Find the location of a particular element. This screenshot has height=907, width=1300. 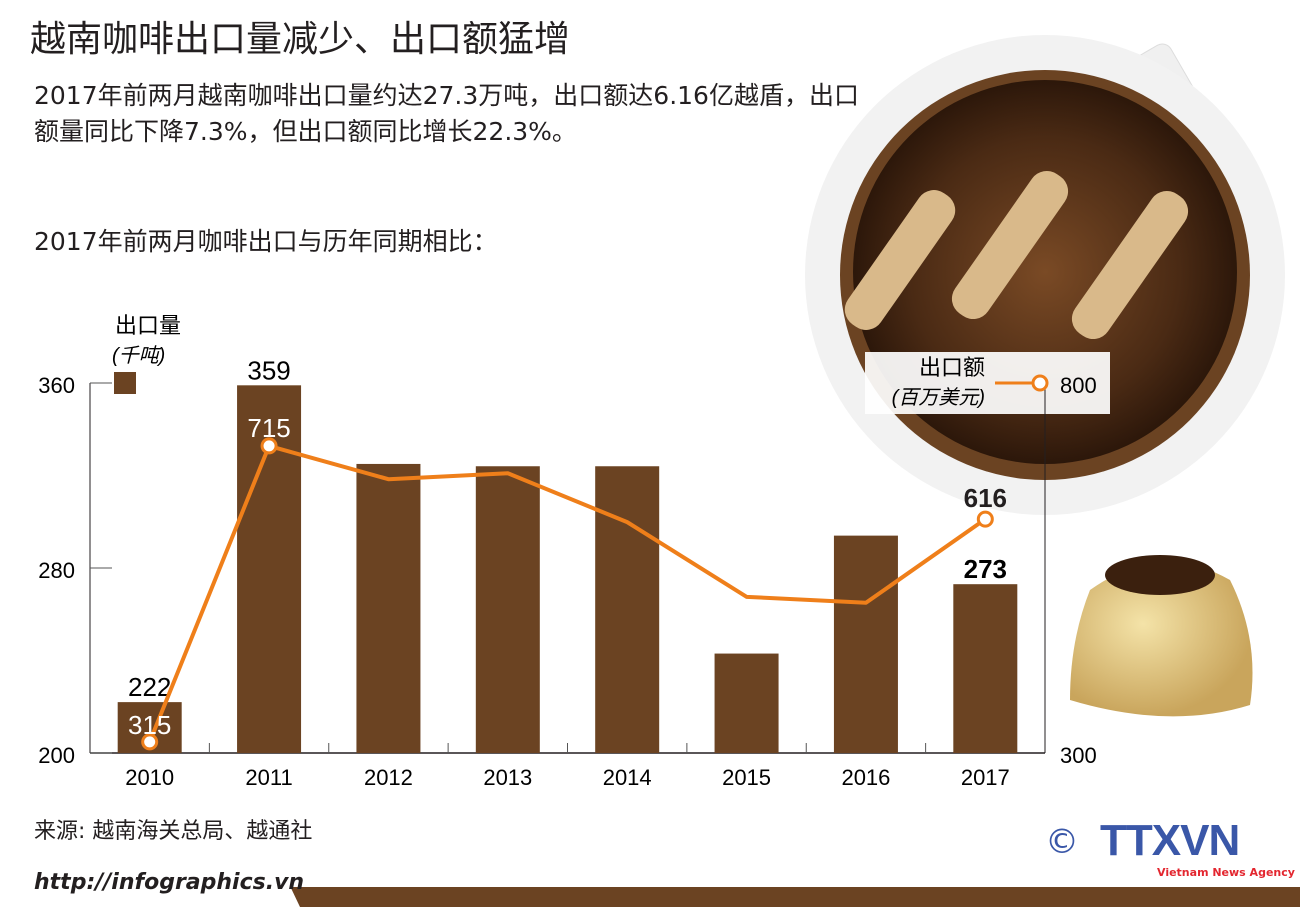

left-tick-label: 280 is located at coordinates (56, 570).